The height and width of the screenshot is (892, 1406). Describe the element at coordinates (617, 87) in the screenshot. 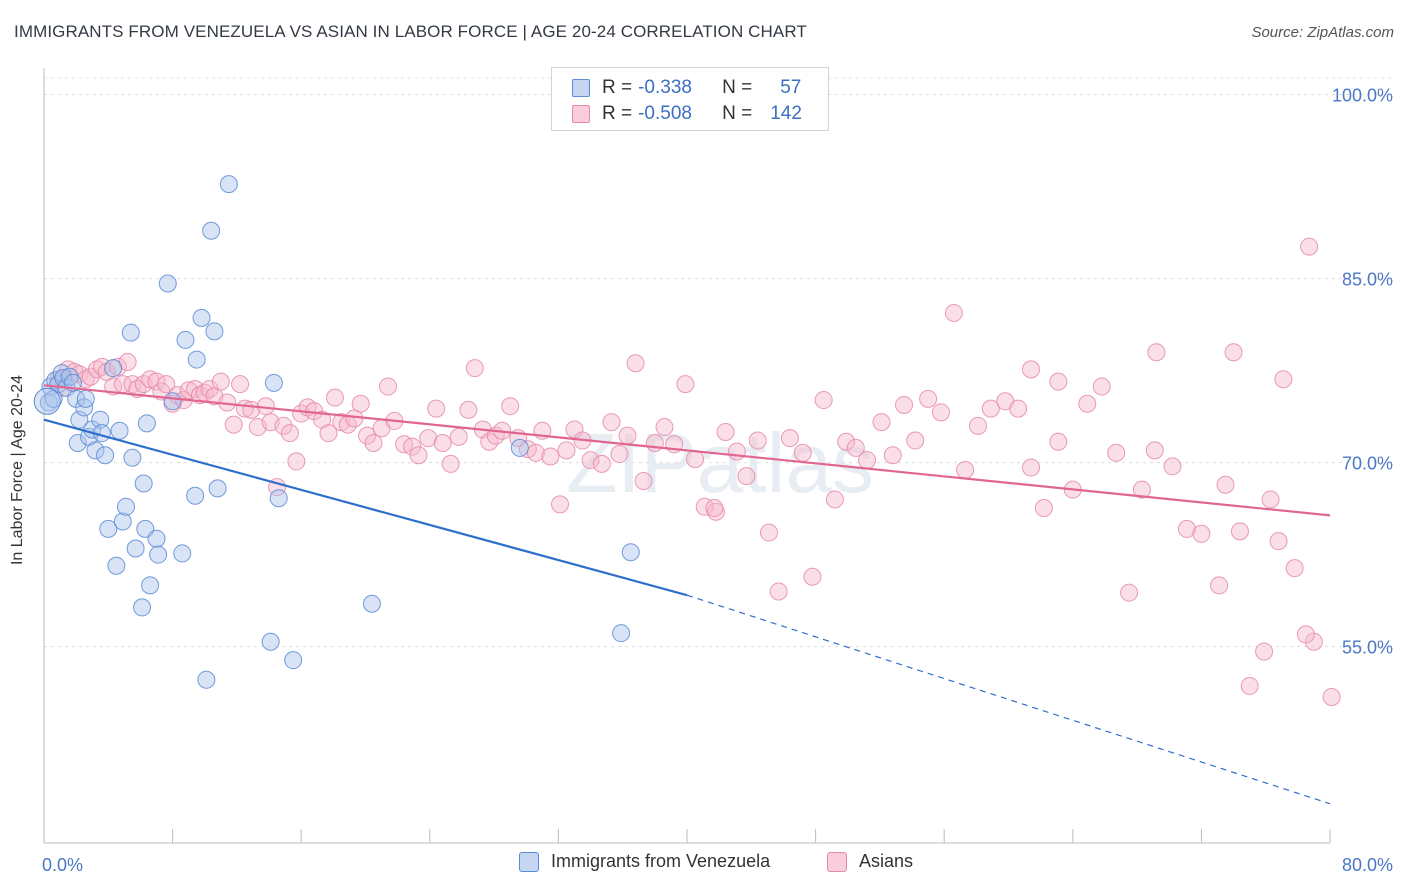

I see `legend-r-label: R =` at that location.